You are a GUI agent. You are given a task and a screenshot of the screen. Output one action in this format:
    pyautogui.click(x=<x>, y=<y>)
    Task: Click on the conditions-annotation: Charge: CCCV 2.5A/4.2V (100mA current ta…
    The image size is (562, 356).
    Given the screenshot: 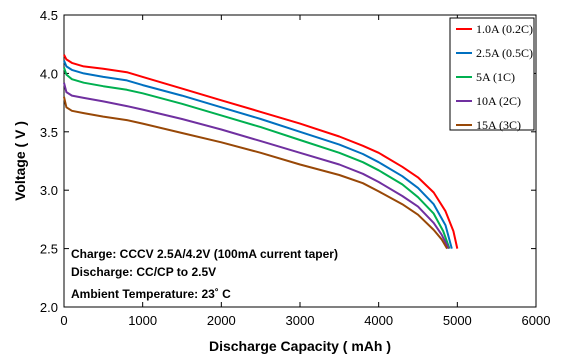 What is the action you would take?
    pyautogui.click(x=204, y=274)
    